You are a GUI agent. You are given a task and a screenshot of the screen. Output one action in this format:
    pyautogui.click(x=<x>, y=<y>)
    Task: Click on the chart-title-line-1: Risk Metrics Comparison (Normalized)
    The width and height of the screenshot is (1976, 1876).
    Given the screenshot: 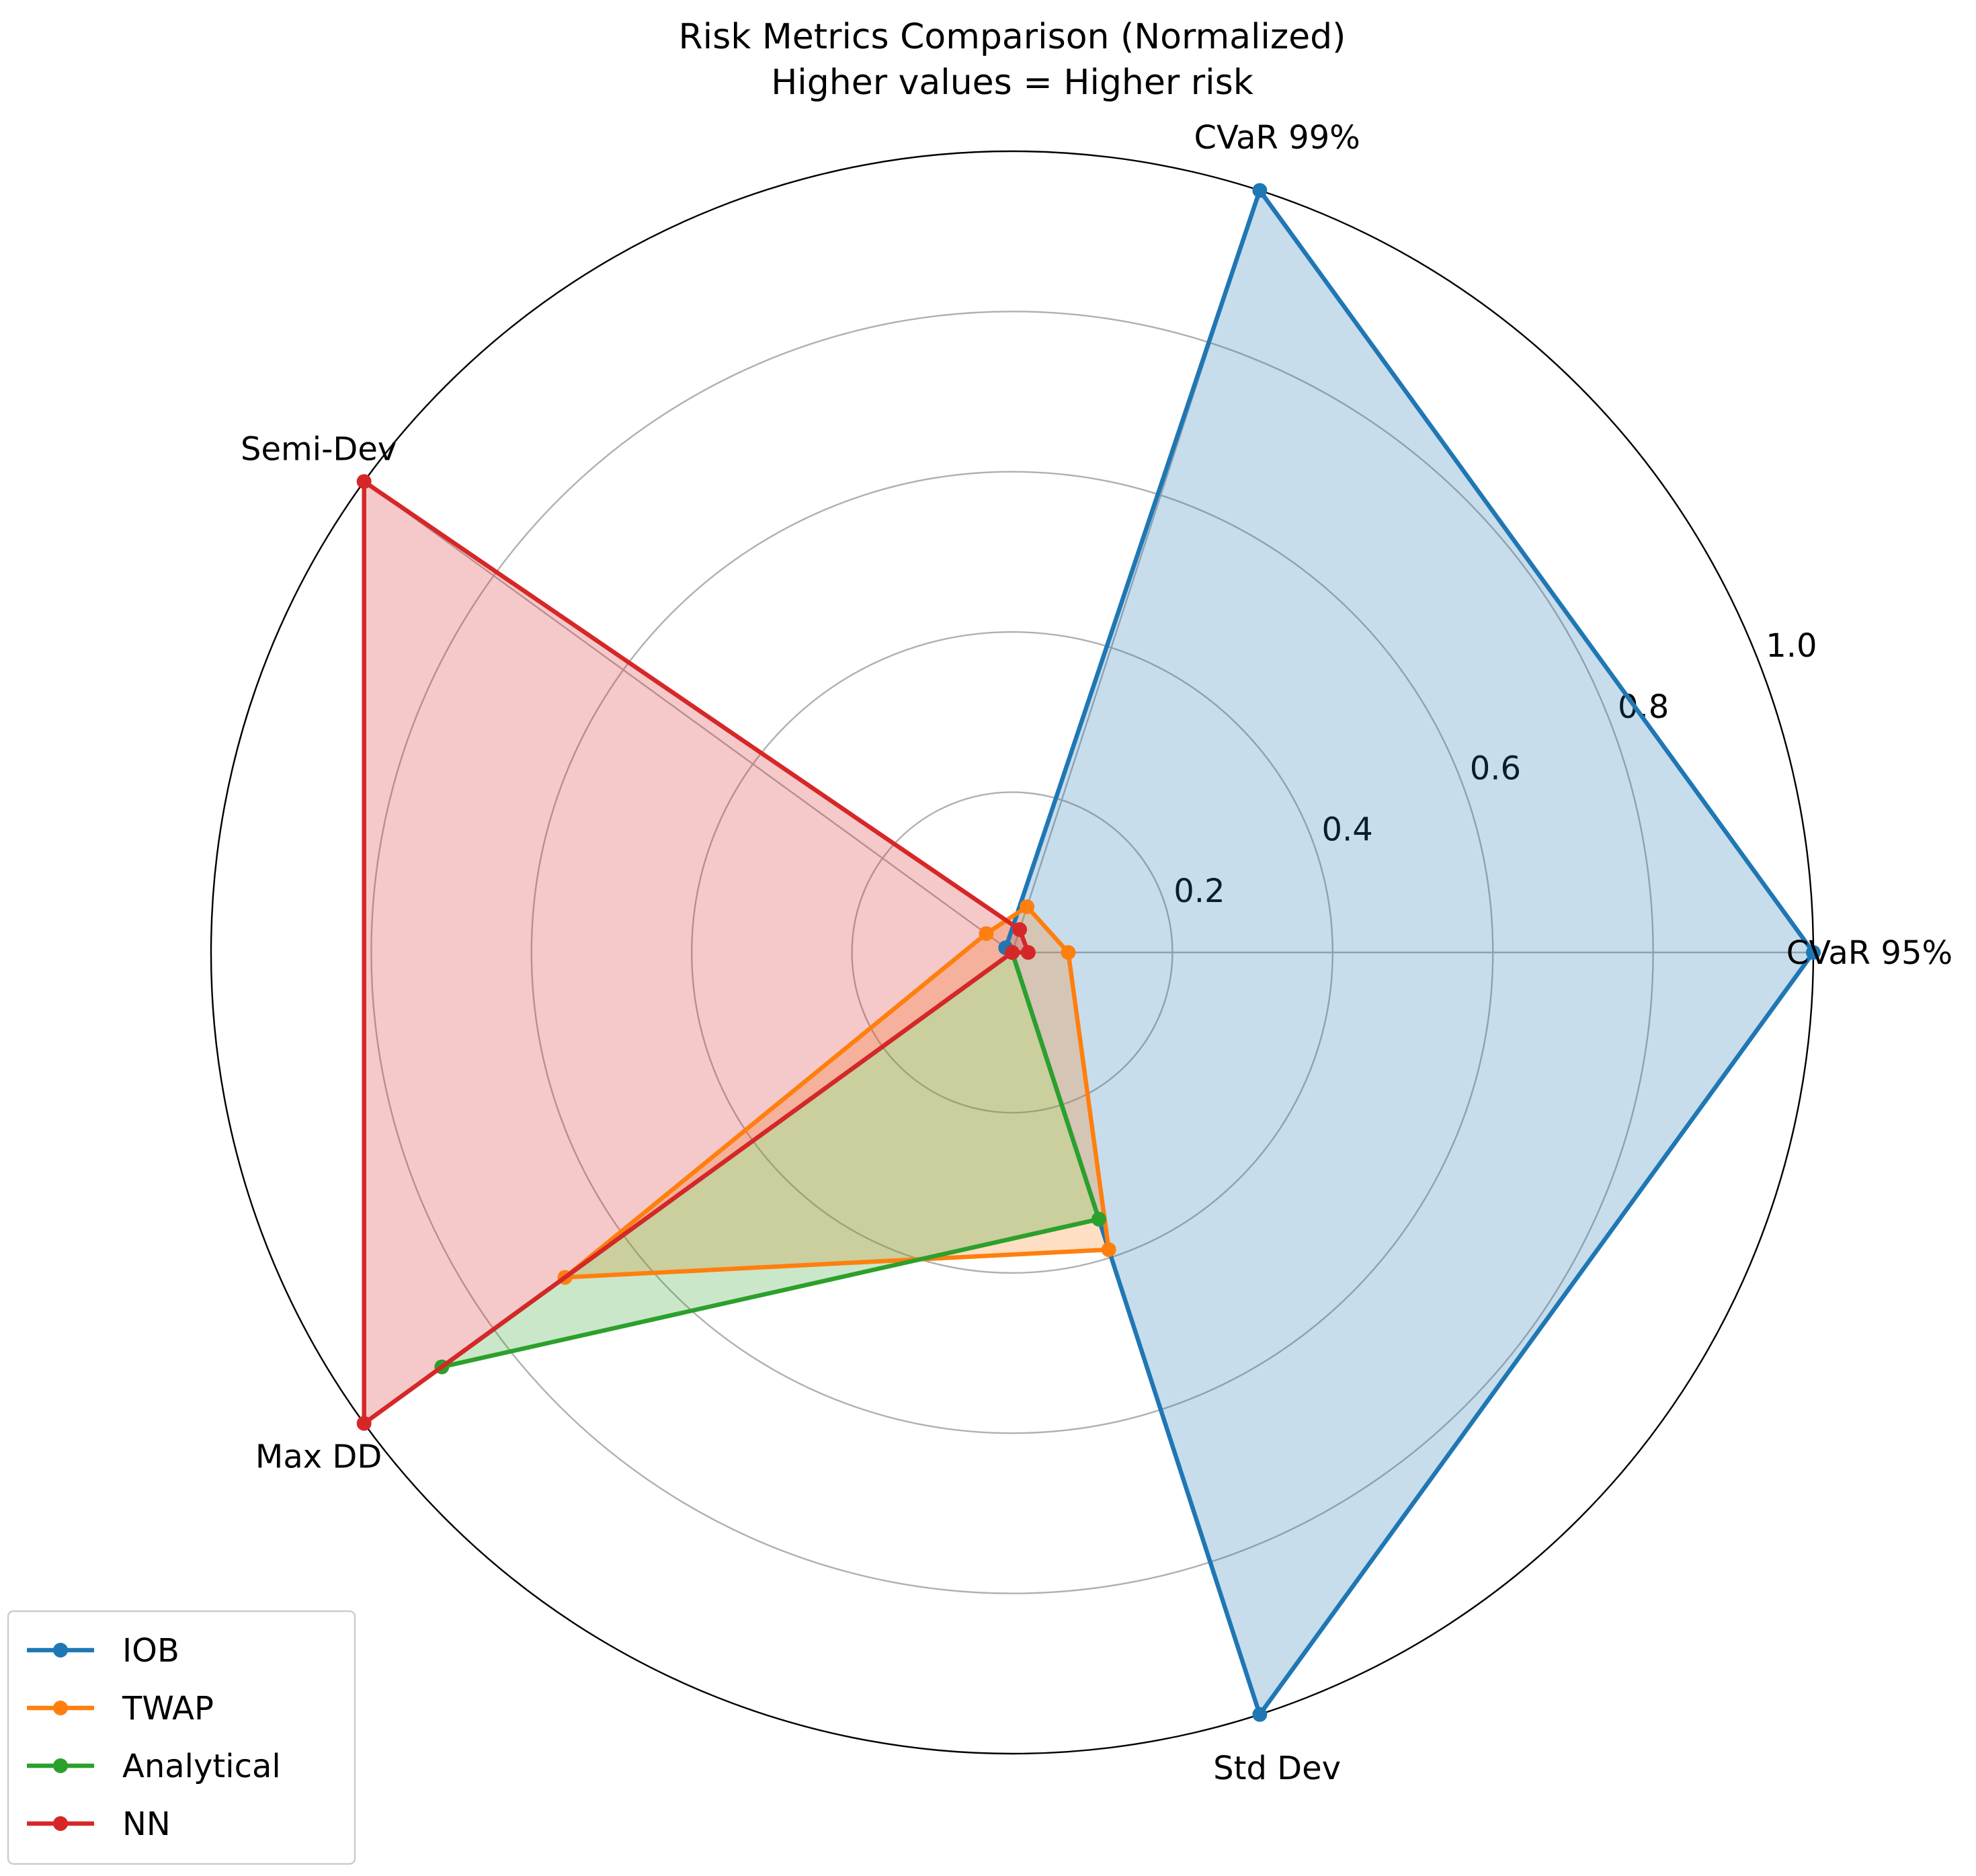 What is the action you would take?
    pyautogui.click(x=1012, y=37)
    